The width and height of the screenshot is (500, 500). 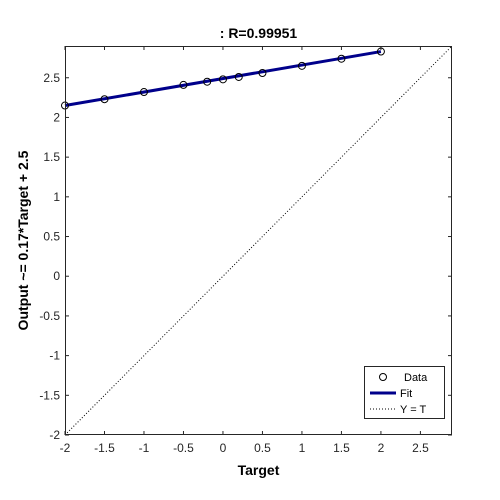 What do you see at coordinates (259, 470) in the screenshot?
I see `x-axis-label: Target` at bounding box center [259, 470].